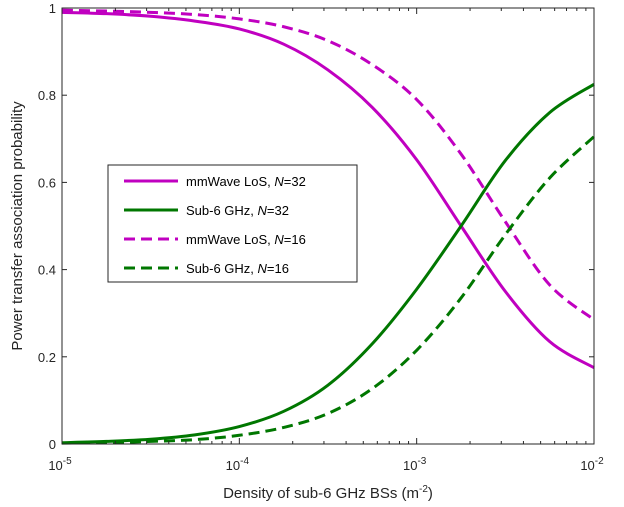 The height and width of the screenshot is (507, 624). Describe the element at coordinates (592, 464) in the screenshot. I see `x-tick-label: 10⁻²` at that location.